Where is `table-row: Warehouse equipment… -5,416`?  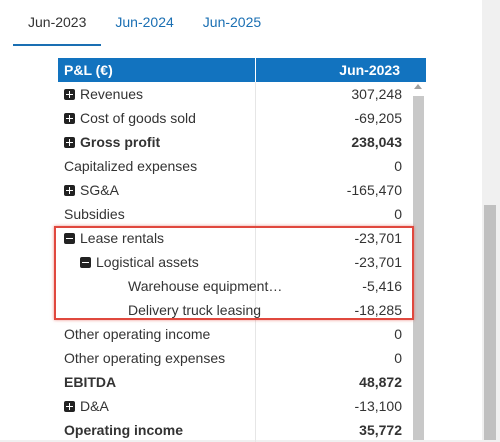 table-row: Warehouse equipment… -5,416 is located at coordinates (242, 286).